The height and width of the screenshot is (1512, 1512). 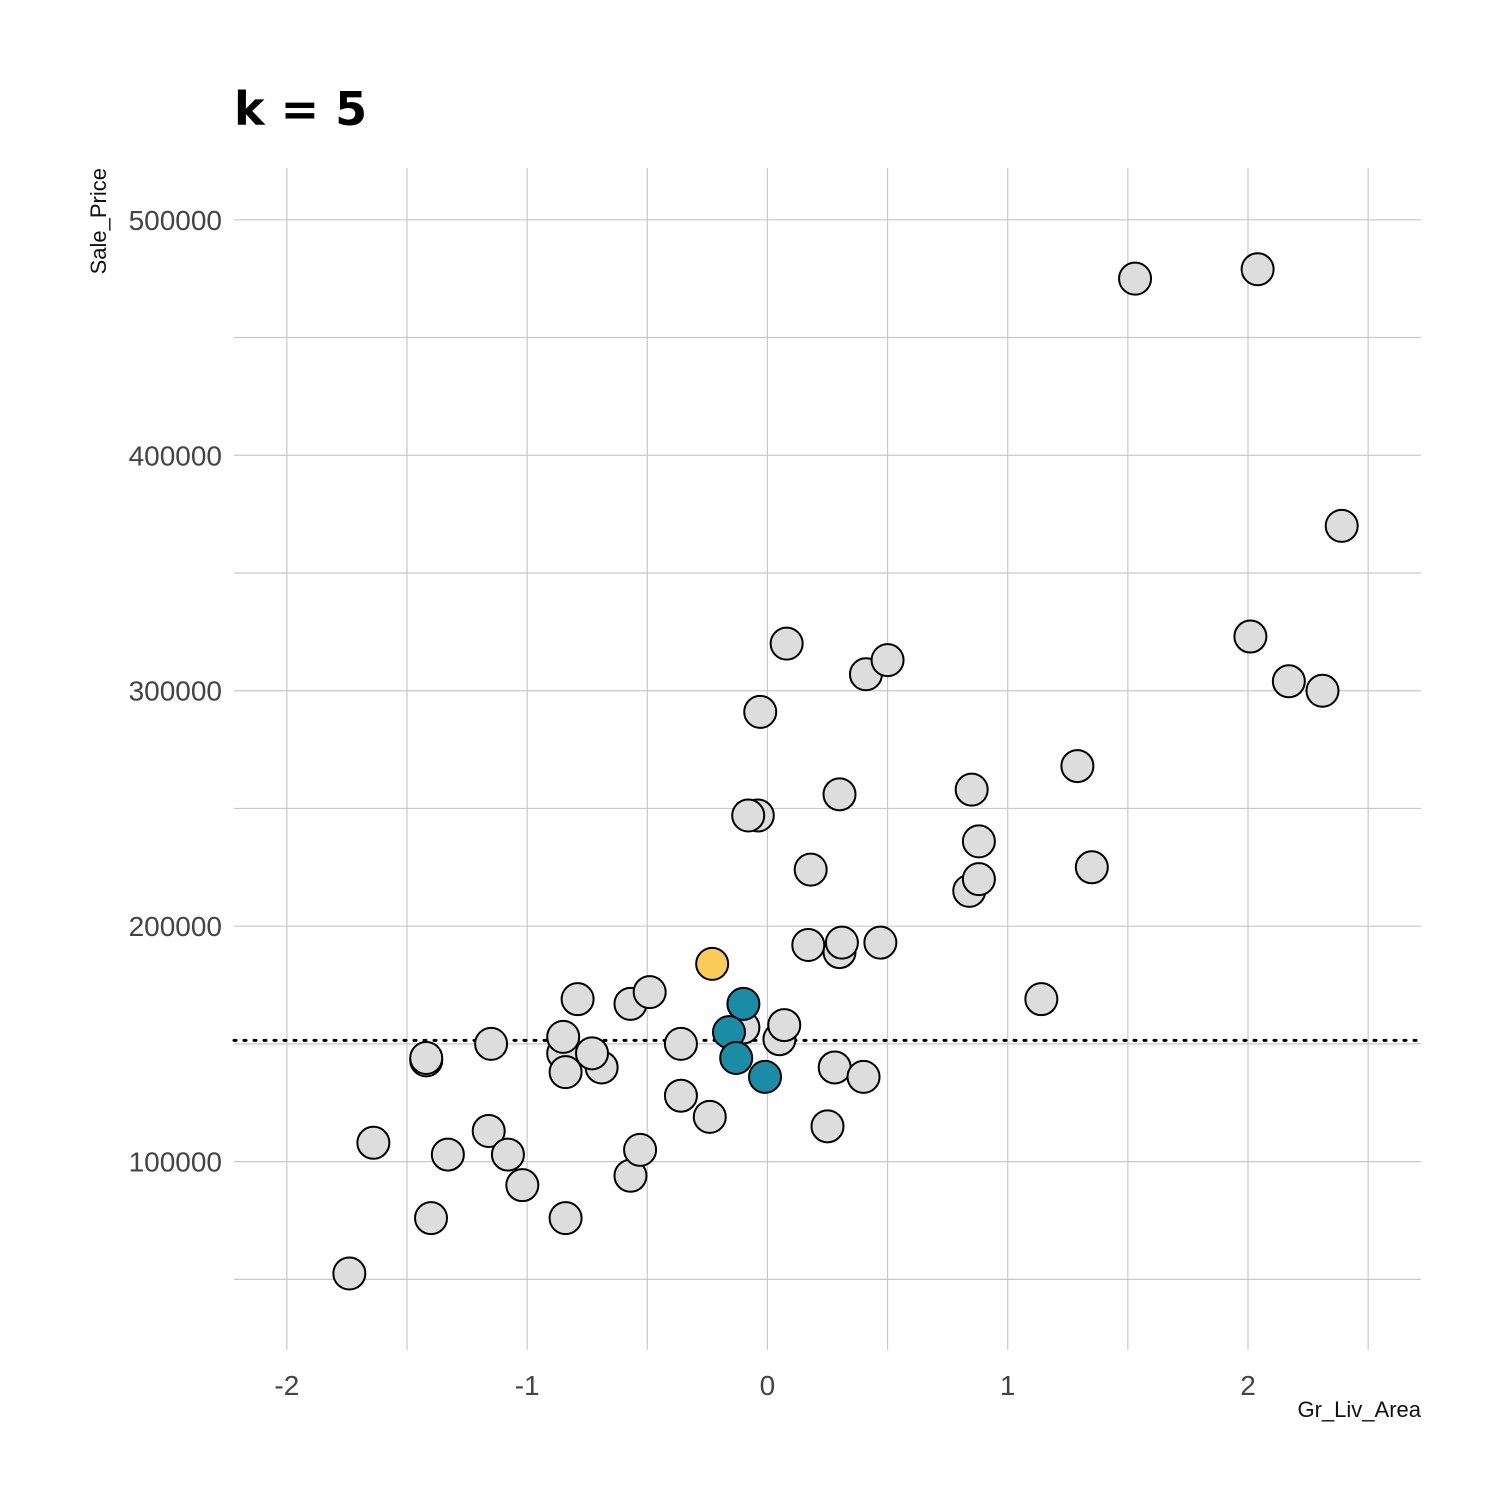 What do you see at coordinates (286, 1385) in the screenshot?
I see `x-tick-label: -2` at bounding box center [286, 1385].